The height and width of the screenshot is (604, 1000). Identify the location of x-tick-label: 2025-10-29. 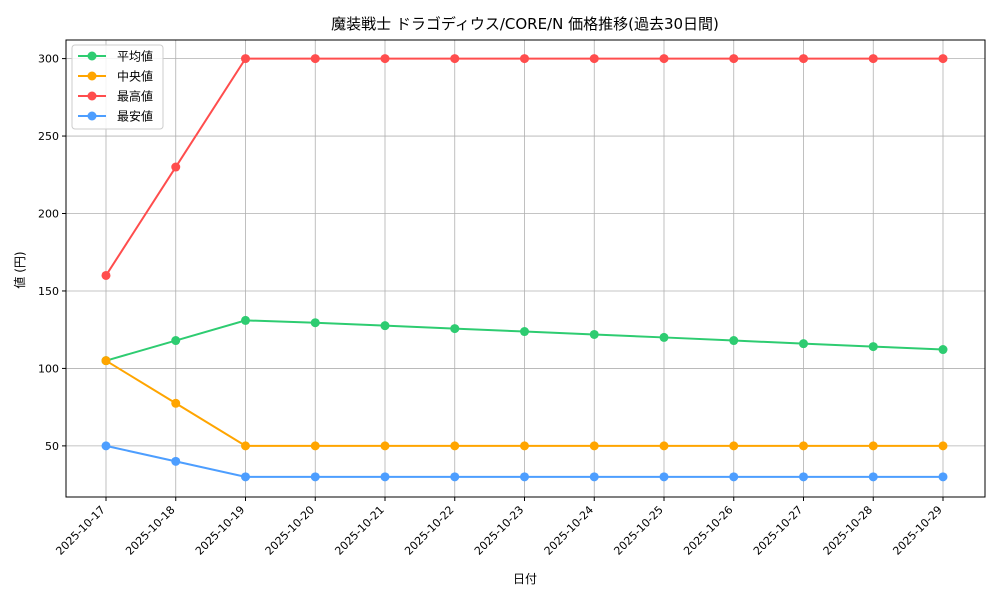
(917, 530).